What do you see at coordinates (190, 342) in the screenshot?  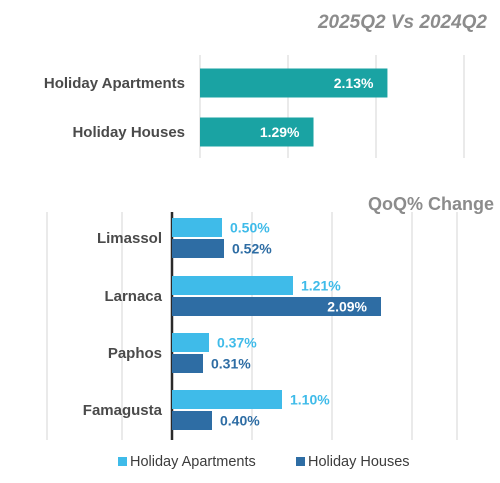 I see `bar-paphos-holiday-apartments` at bounding box center [190, 342].